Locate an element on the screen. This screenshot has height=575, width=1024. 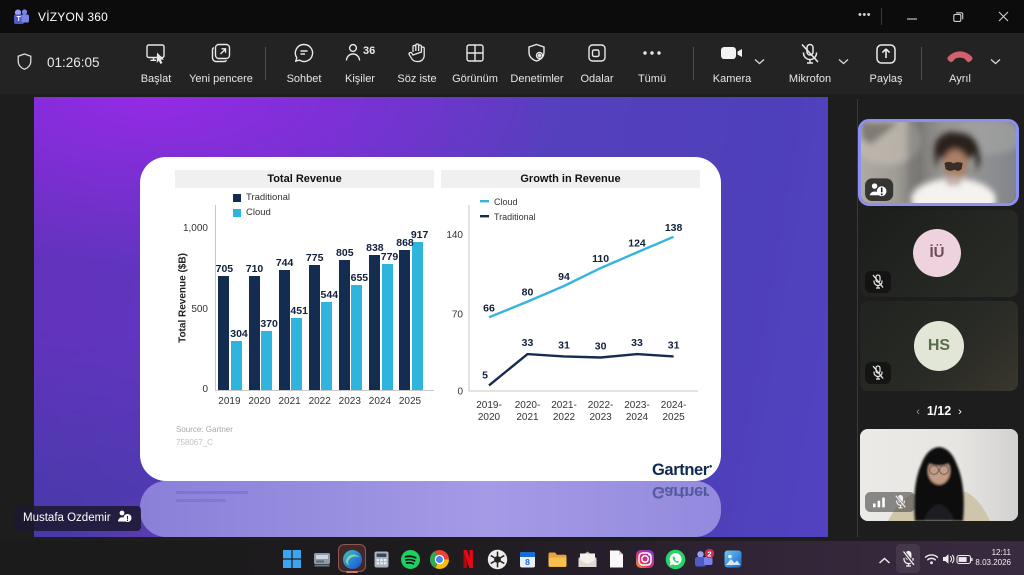
svg-text: 2020 is located at coordinates (489, 417).